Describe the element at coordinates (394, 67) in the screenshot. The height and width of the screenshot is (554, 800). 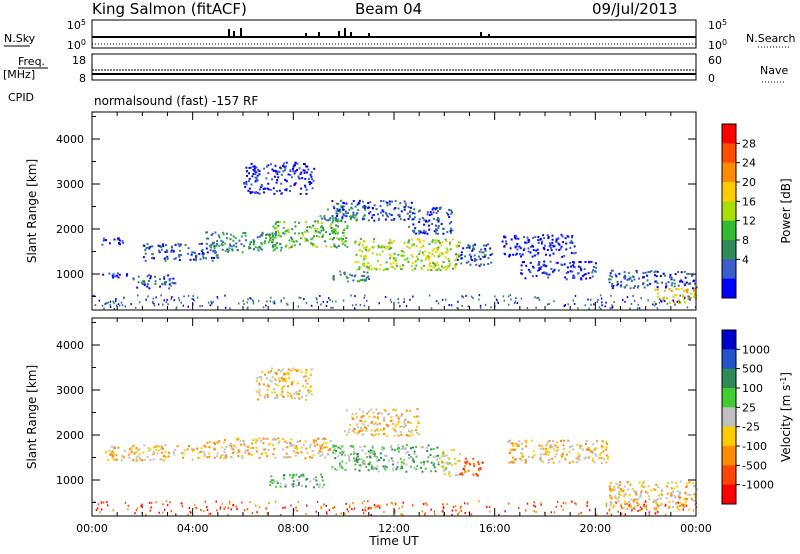
I see `freq-strip-frame` at that location.